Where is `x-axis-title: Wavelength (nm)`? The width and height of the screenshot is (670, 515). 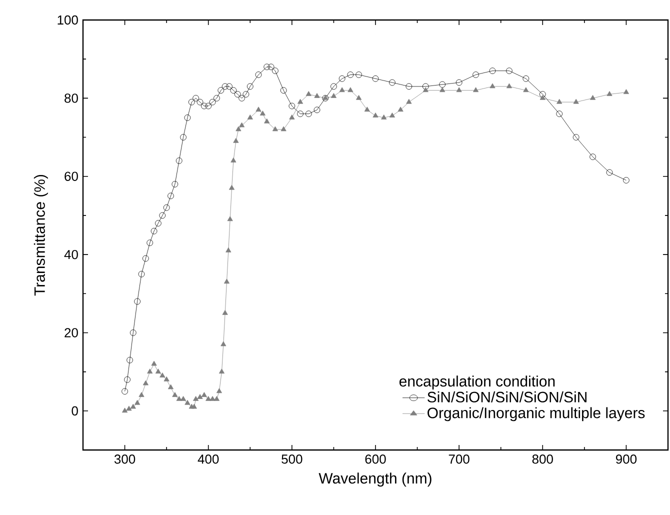 x-axis-title: Wavelength (nm) is located at coordinates (375, 479).